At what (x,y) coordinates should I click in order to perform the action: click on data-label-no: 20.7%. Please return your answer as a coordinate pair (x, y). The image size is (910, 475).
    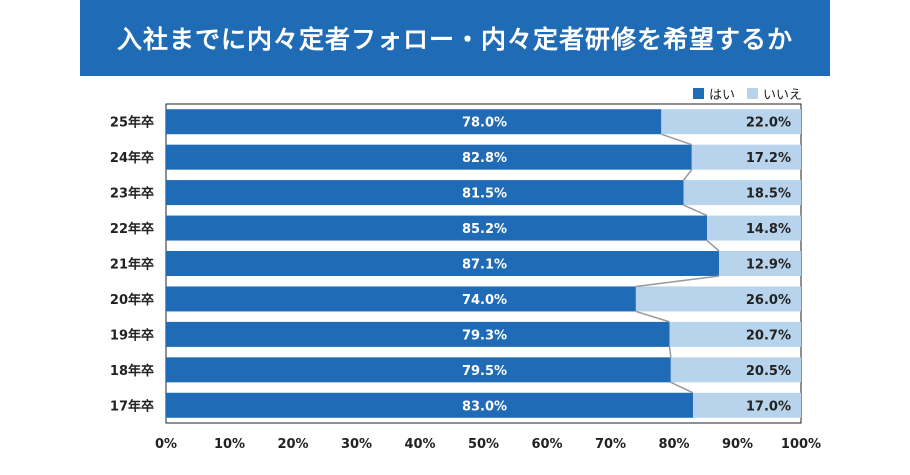
    Looking at the image, I should click on (768, 335).